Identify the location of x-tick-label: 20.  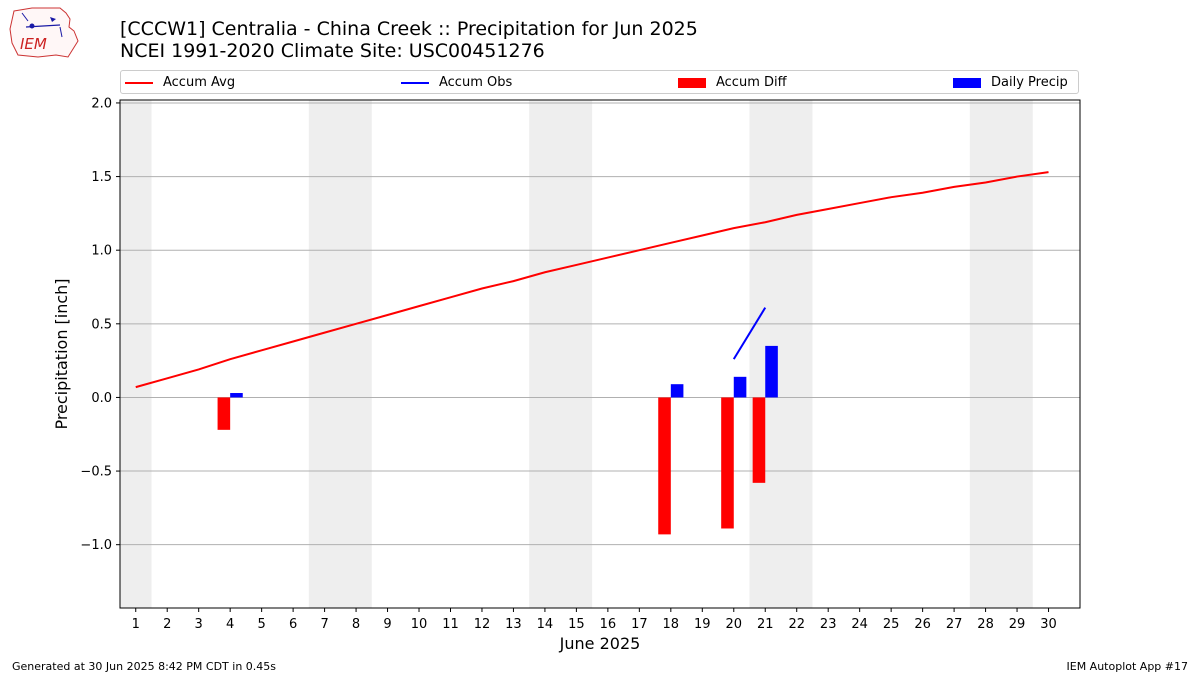
(733, 624).